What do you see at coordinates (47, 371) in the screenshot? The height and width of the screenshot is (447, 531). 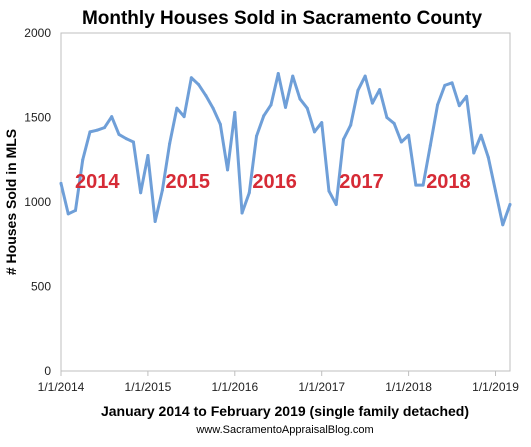 I see `y-tick-label: 0` at bounding box center [47, 371].